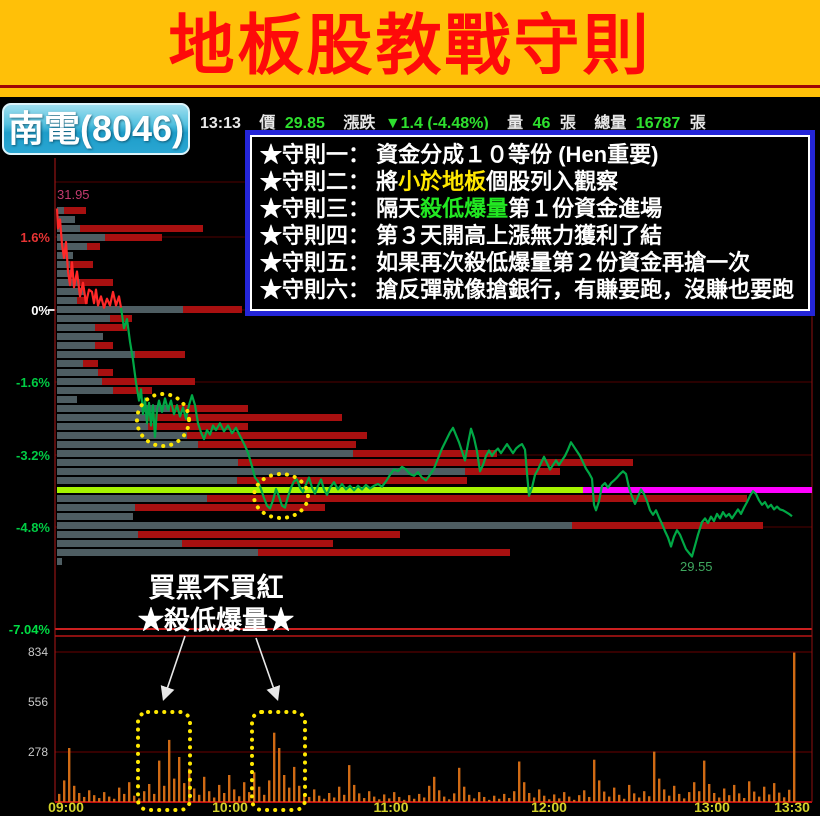 The width and height of the screenshot is (820, 816). What do you see at coordinates (390, 807) in the screenshot?
I see `svg-text: 11:00` at bounding box center [390, 807].